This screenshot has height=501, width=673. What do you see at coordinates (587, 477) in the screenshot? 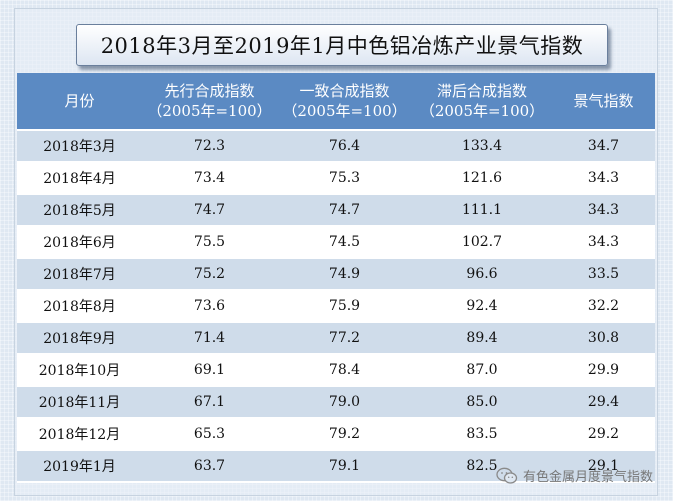
I see `footer-text: 有色金属月度景气指数` at bounding box center [587, 477].